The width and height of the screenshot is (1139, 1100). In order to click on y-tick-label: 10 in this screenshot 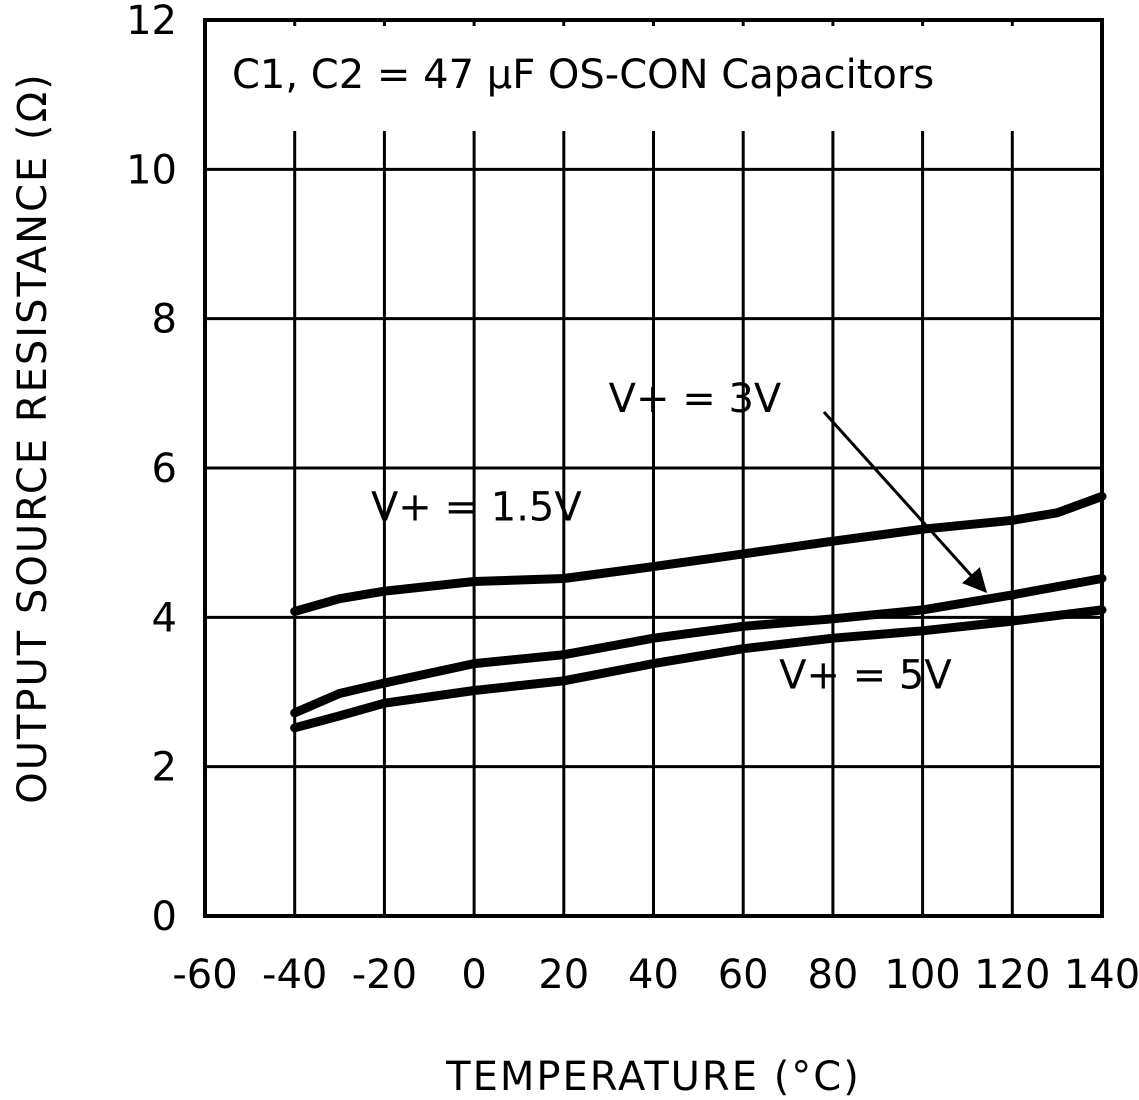, I will do `click(151, 170)`.